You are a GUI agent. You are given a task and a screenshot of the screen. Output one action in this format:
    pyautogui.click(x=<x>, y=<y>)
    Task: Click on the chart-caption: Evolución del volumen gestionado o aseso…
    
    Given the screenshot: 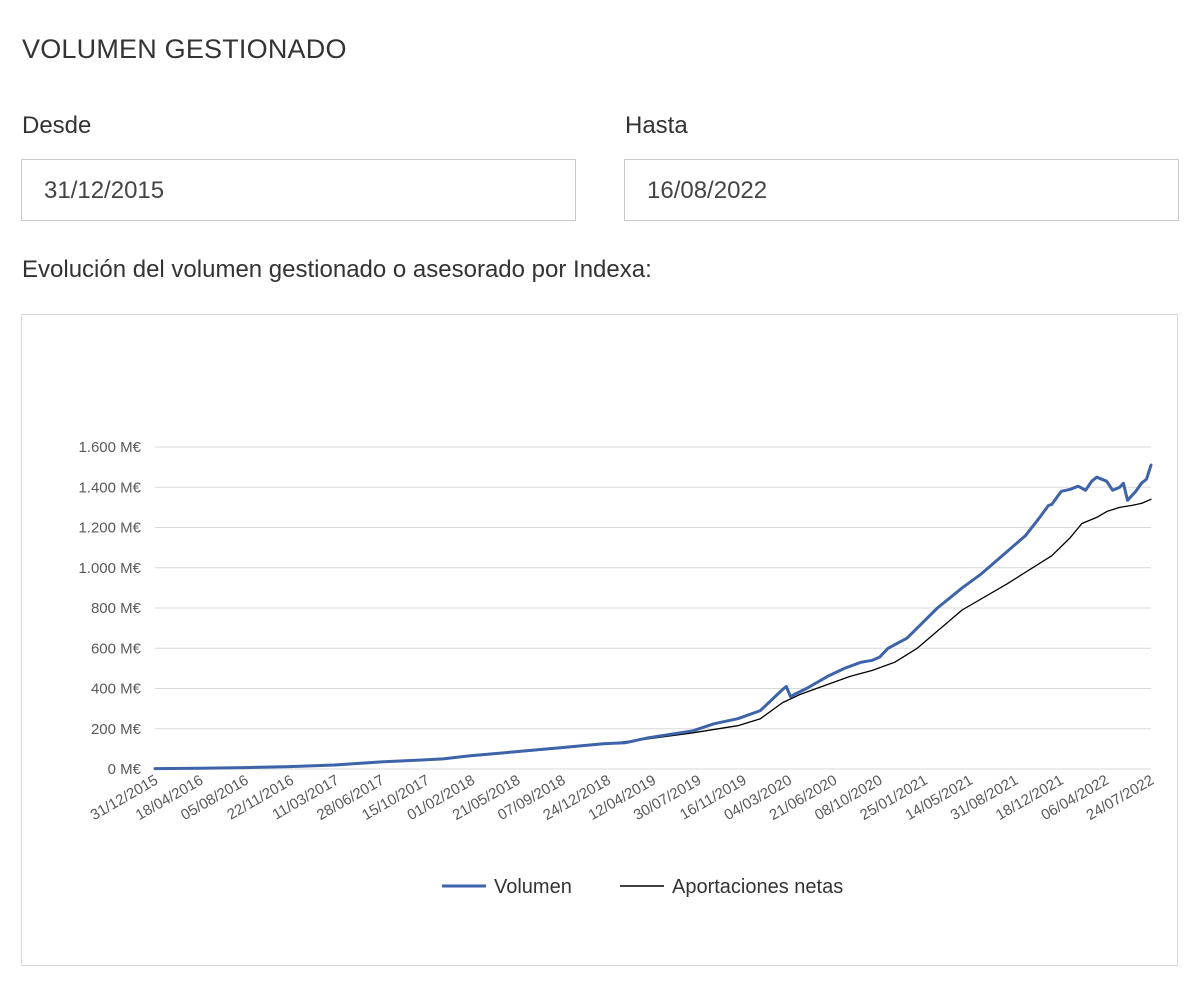 What is the action you would take?
    pyautogui.click(x=337, y=269)
    